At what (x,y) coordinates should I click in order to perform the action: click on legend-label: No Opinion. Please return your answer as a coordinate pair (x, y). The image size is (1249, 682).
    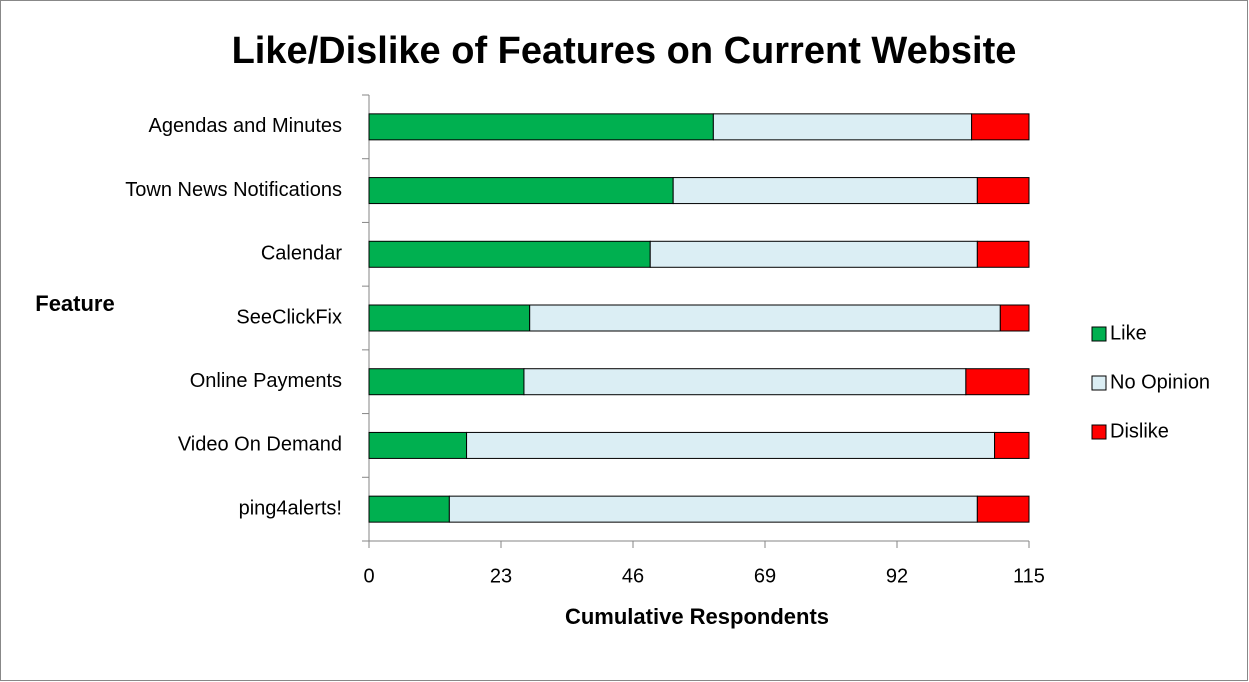
    Looking at the image, I should click on (1160, 382).